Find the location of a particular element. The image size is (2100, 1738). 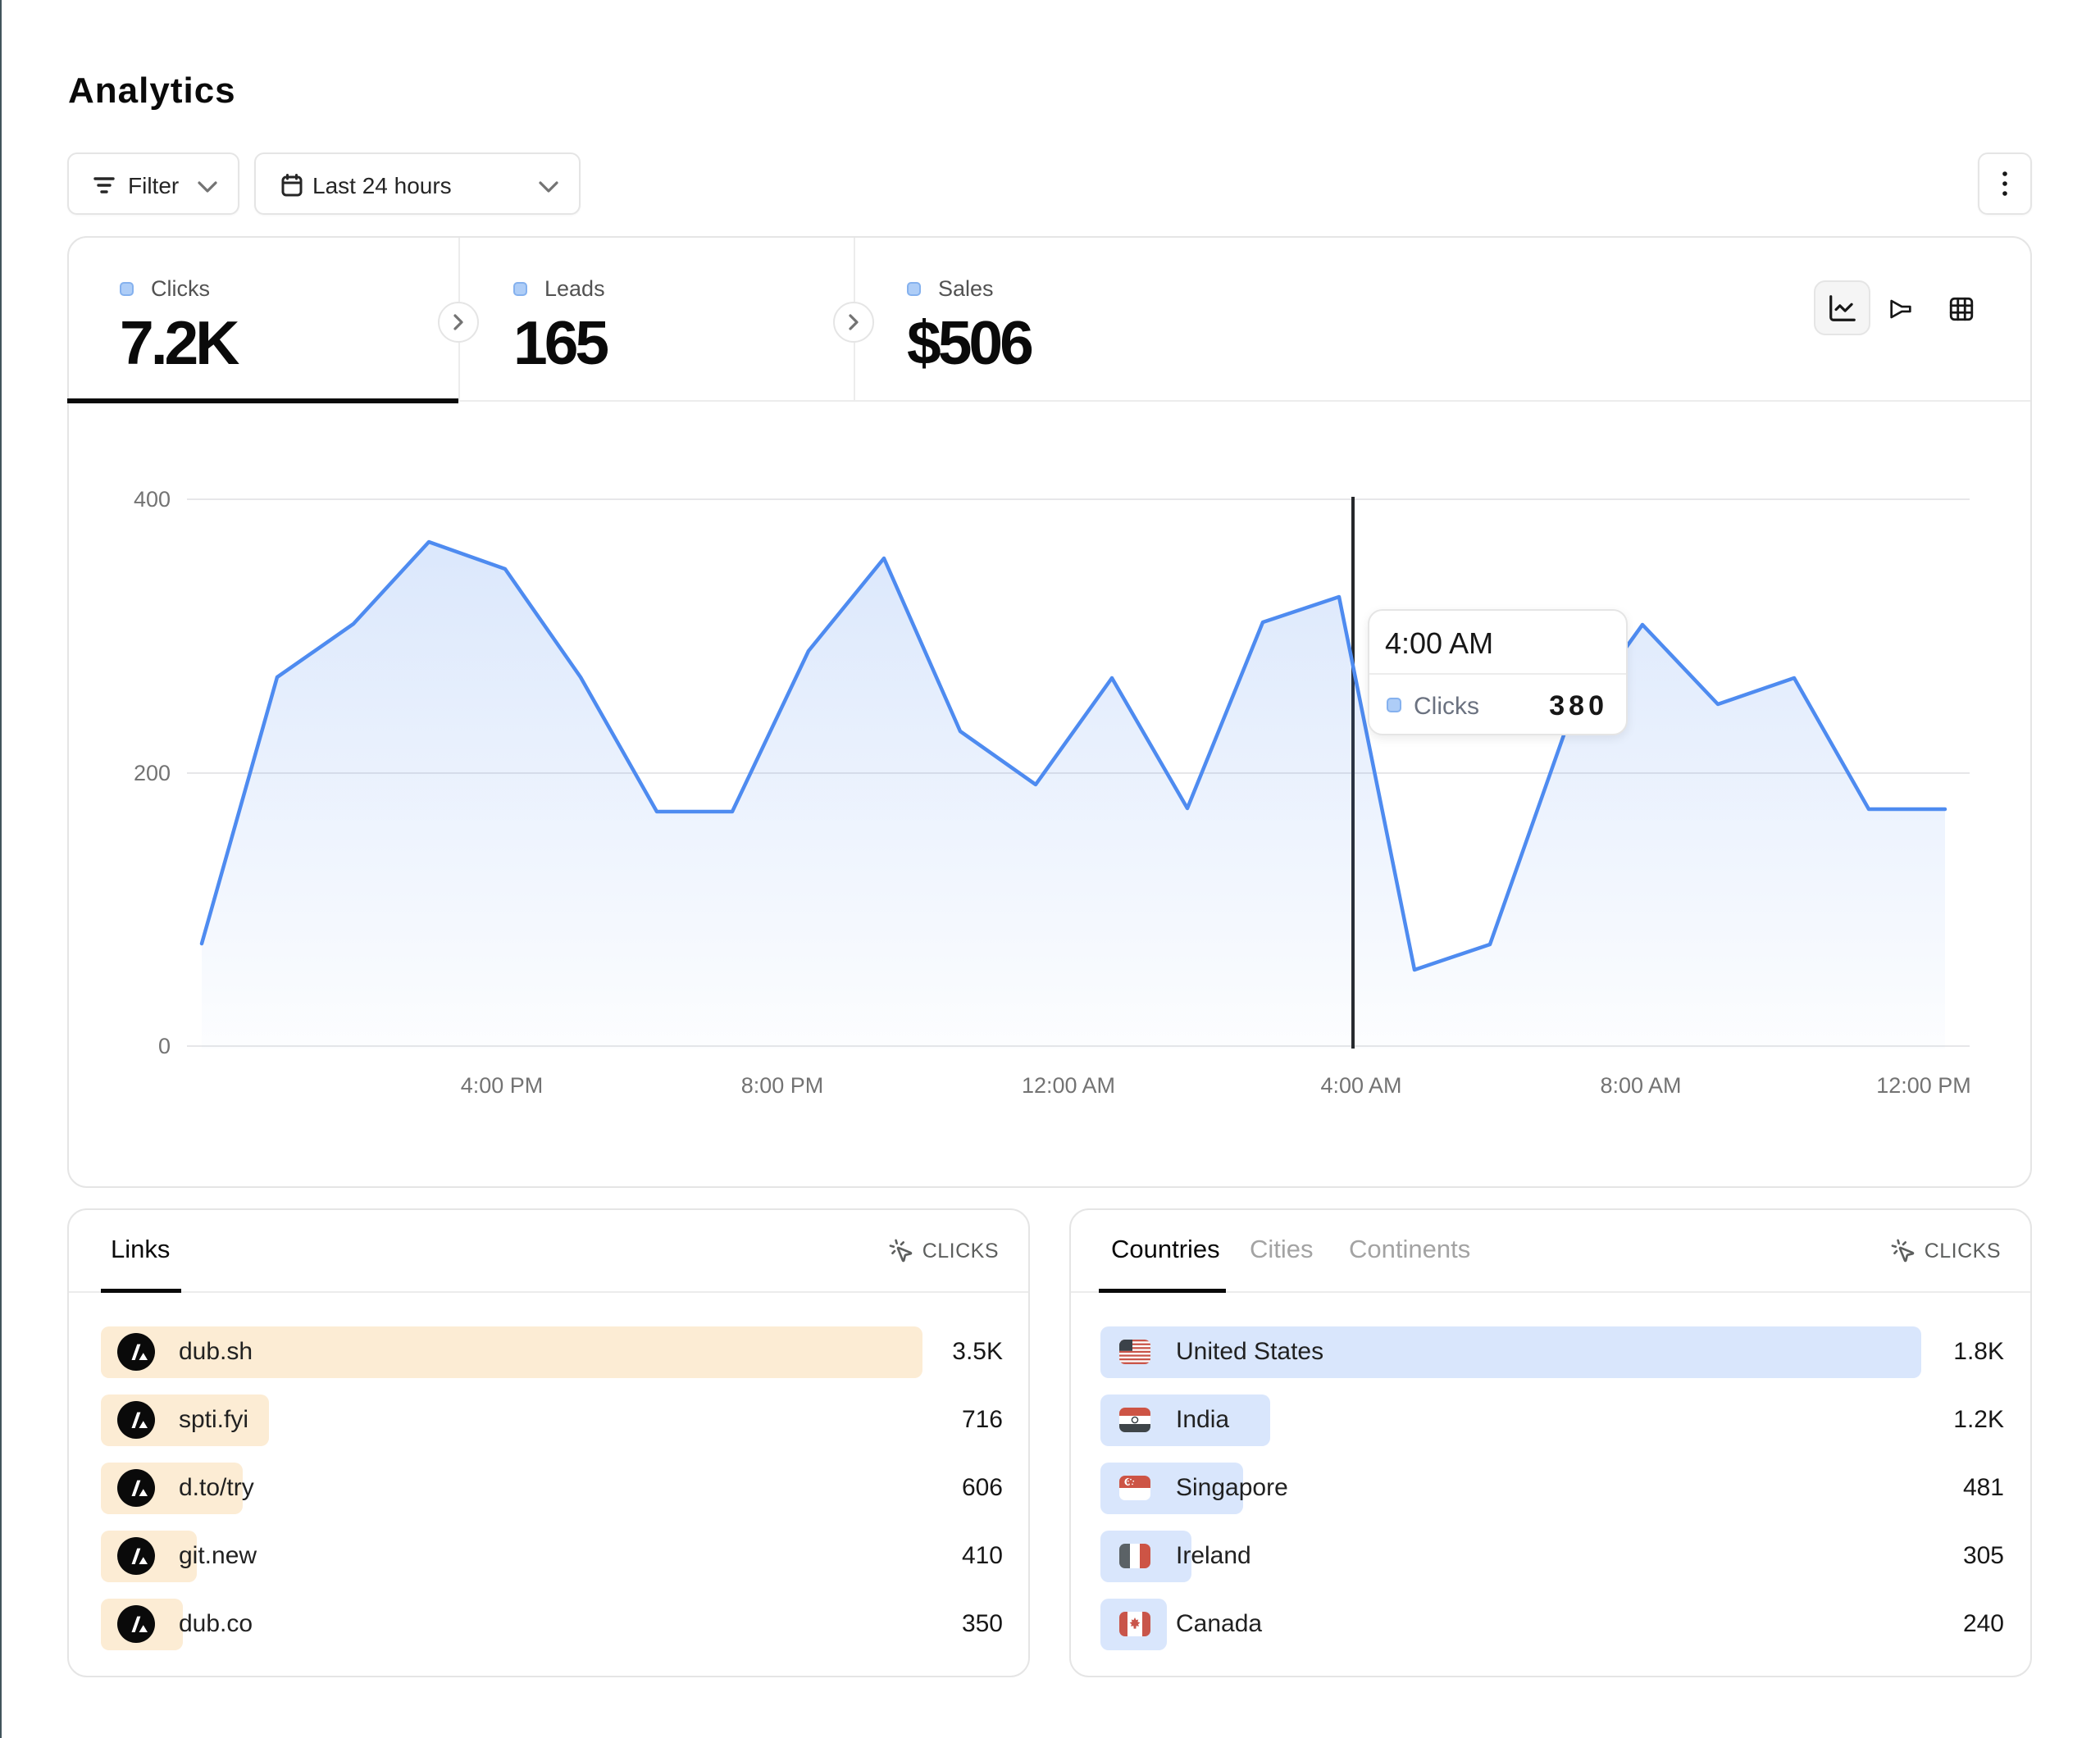

svg-text: 8:00 PM is located at coordinates (782, 1085).